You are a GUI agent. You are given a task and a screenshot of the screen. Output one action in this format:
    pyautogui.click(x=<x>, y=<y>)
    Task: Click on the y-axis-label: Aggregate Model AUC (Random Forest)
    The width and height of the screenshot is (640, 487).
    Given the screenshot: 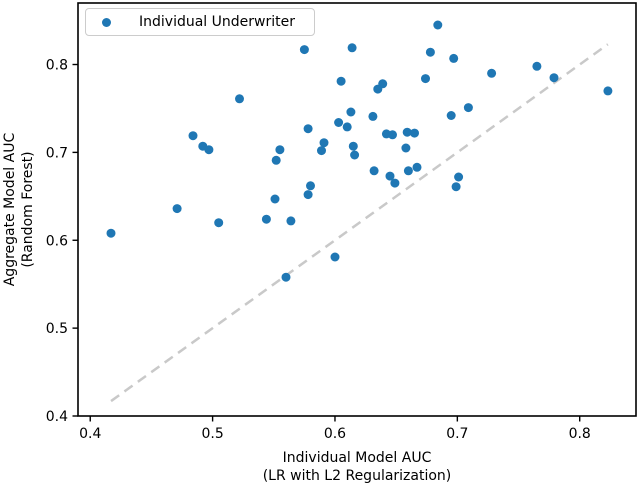 What is the action you would take?
    pyautogui.click(x=20, y=209)
    